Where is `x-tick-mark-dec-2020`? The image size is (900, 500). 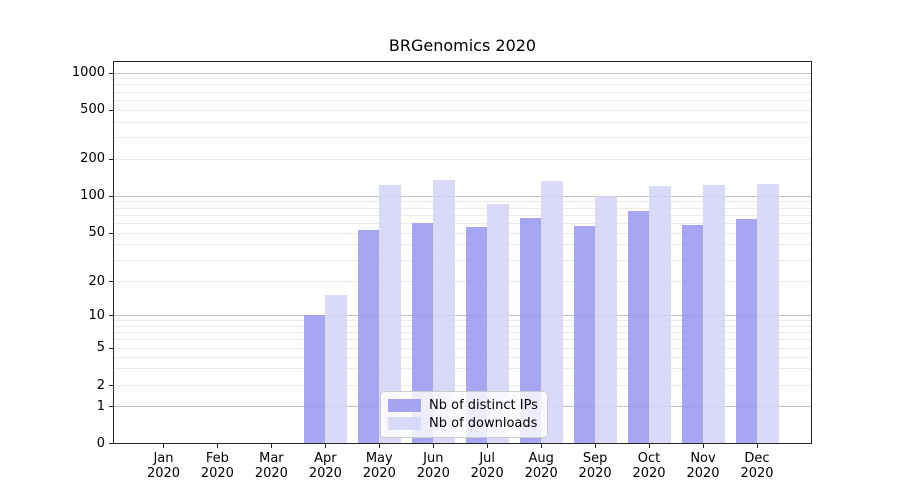 x-tick-mark-dec-2020 is located at coordinates (757, 446).